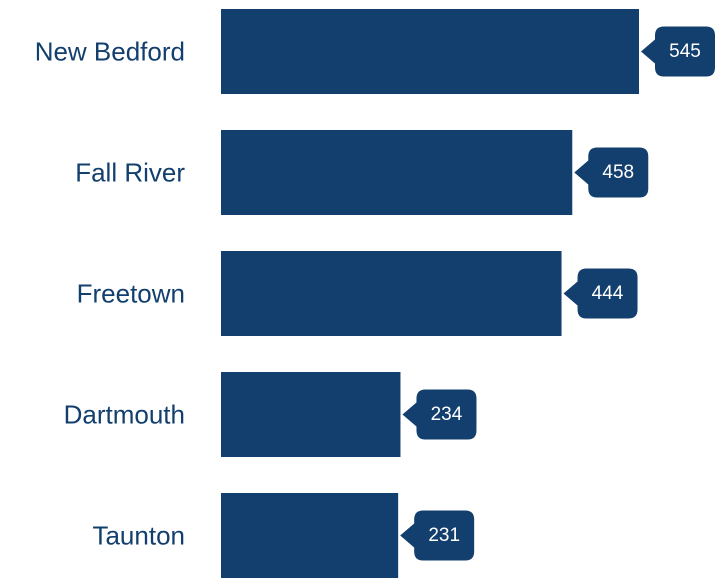 The image size is (717, 578). What do you see at coordinates (444, 535) in the screenshot?
I see `value-label: 231` at bounding box center [444, 535].